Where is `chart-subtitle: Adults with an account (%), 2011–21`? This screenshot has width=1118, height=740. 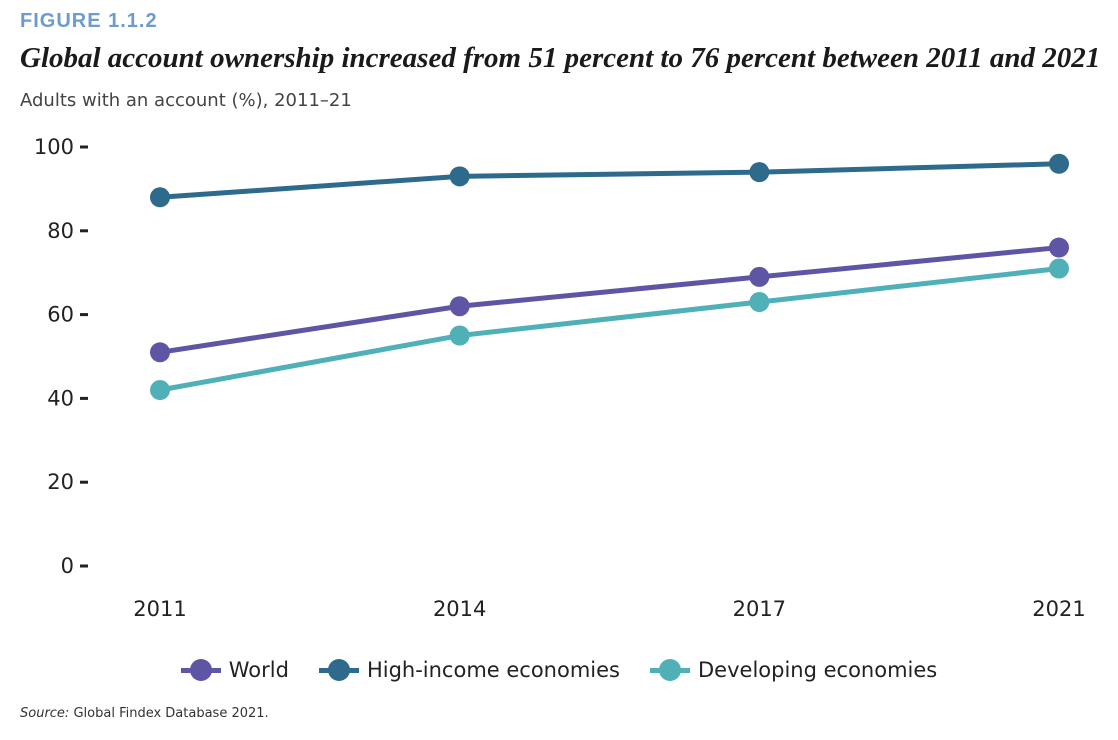 chart-subtitle: Adults with an account (%), 2011–21 is located at coordinates (186, 100).